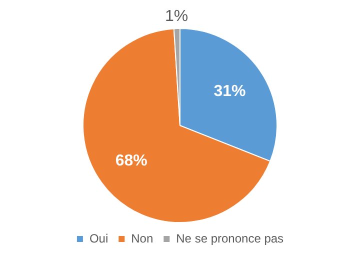  Describe the element at coordinates (230, 91) in the screenshot. I see `data-label: 31%` at that location.